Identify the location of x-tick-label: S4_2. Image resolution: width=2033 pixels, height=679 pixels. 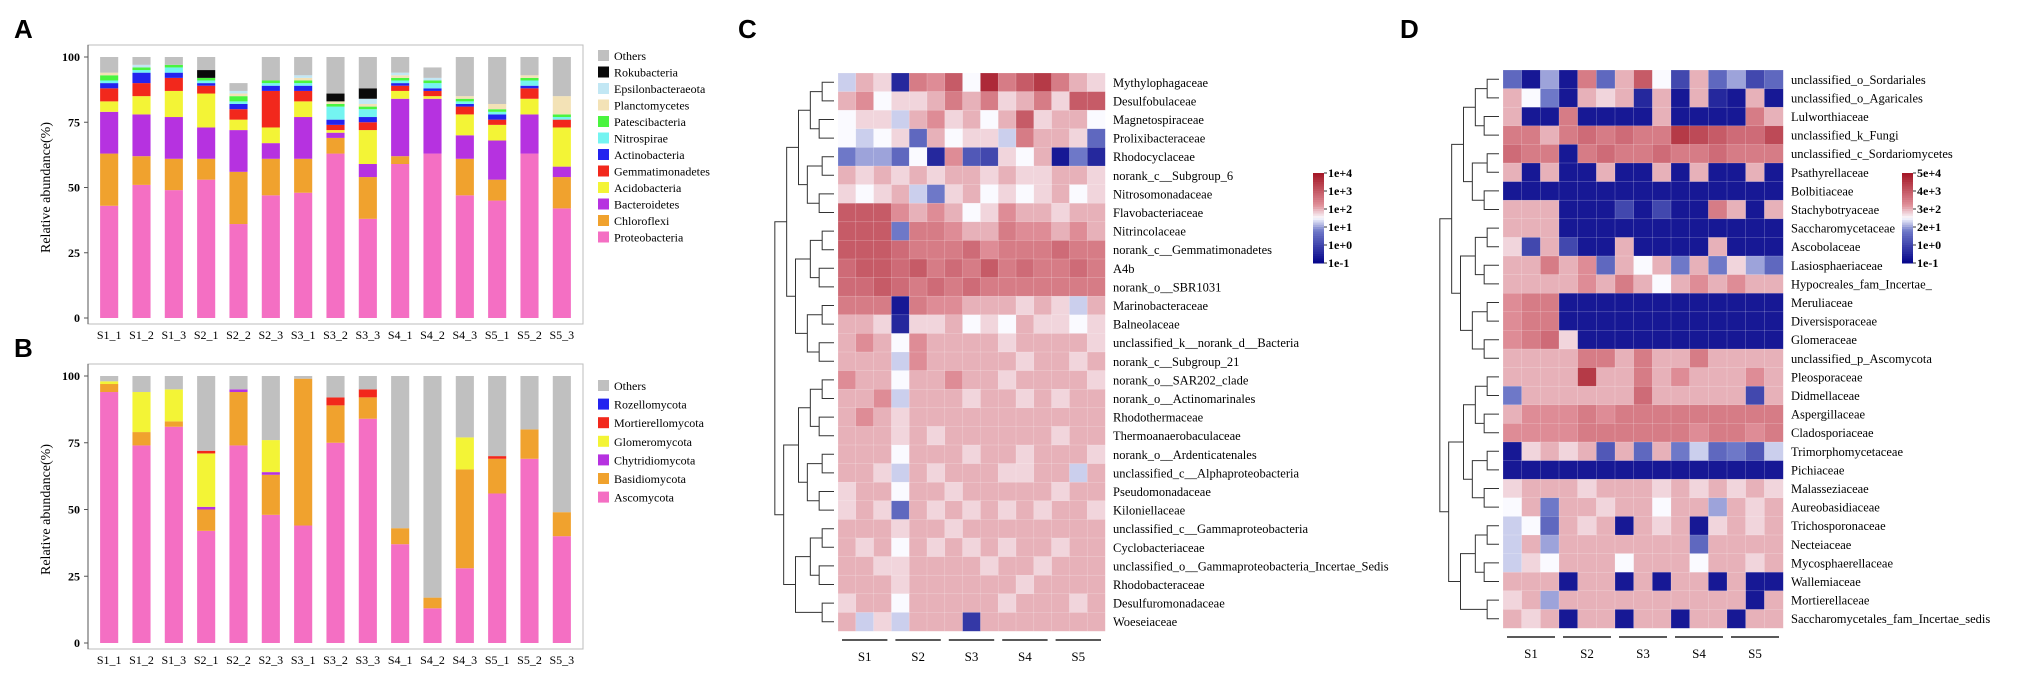
(432, 660).